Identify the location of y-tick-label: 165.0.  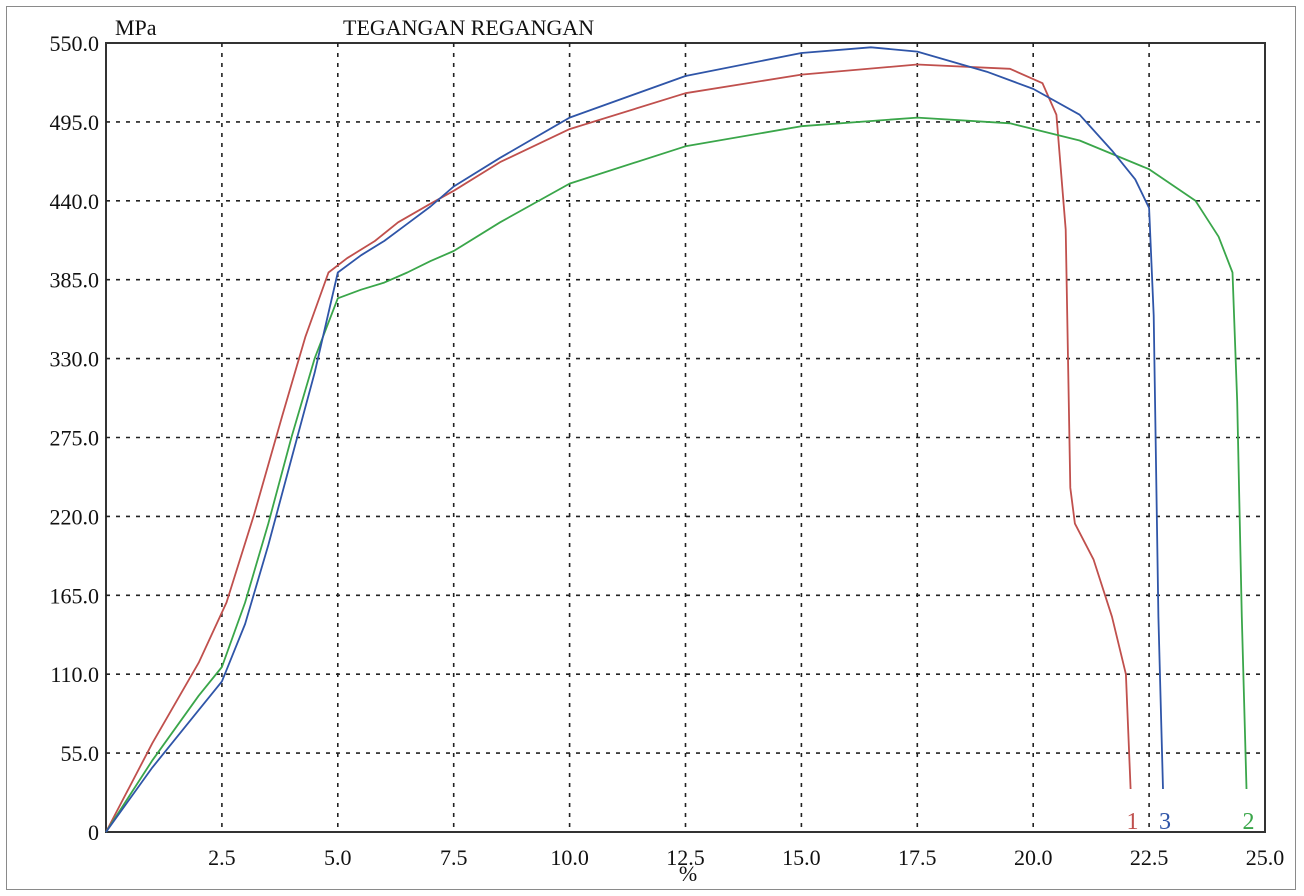
(75, 595).